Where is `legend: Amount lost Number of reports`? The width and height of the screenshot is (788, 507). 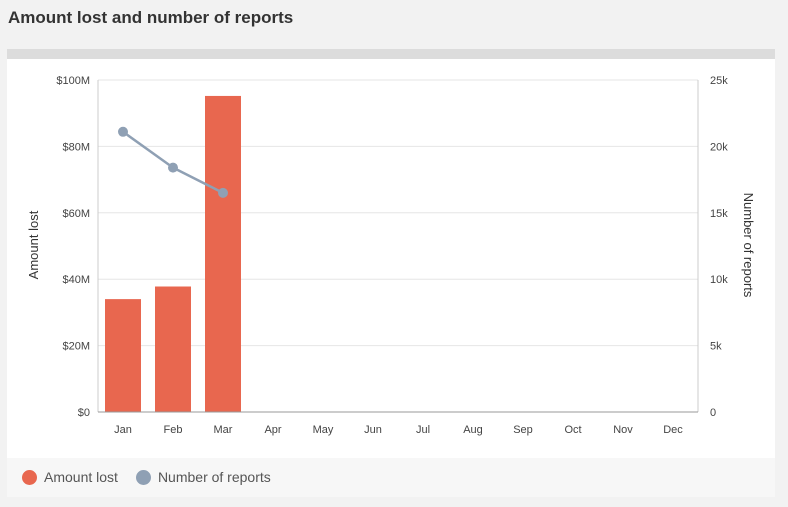
legend: Amount lost Number of reports is located at coordinates (155, 477).